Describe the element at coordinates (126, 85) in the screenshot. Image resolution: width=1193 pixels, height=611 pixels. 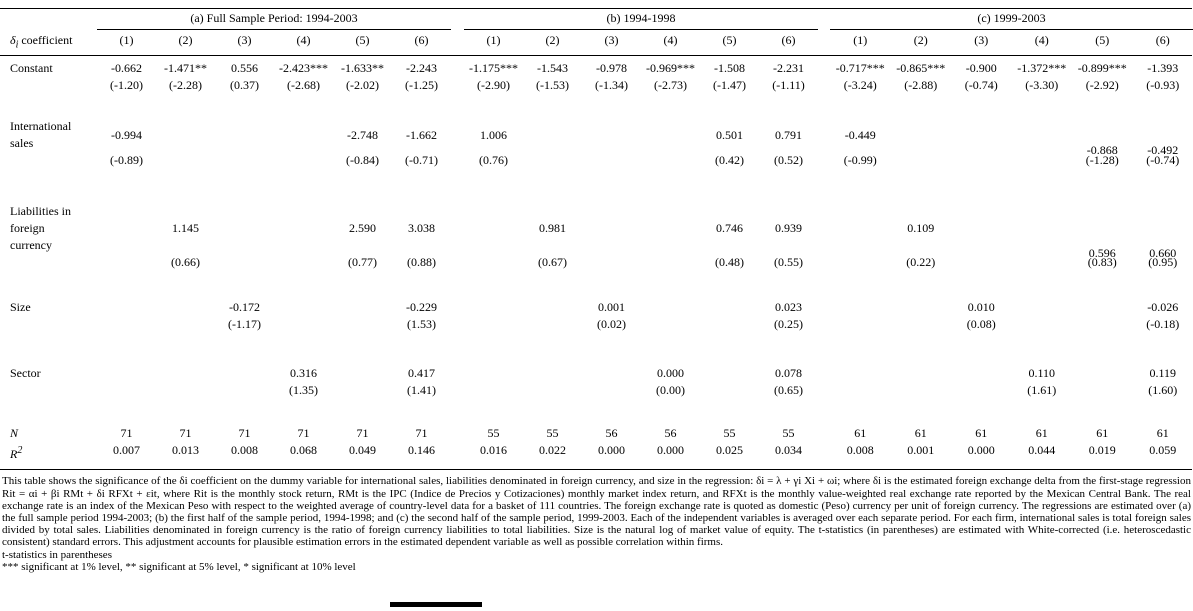
I see `t-statistic: (-1.20)` at that location.